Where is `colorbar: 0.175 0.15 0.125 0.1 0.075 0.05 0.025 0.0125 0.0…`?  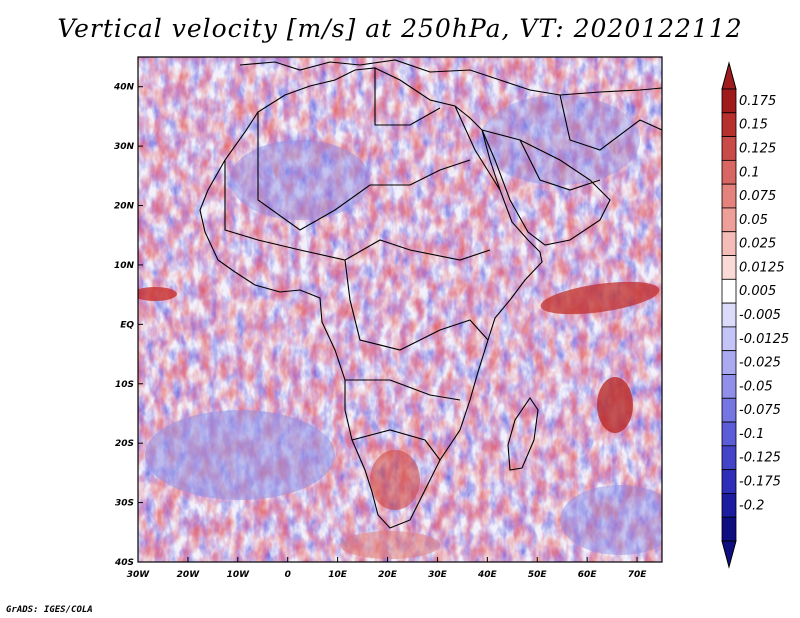
colorbar: 0.175 0.15 0.125 0.1 0.075 0.05 0.025 0.0125 0.0… is located at coordinates (755, 315).